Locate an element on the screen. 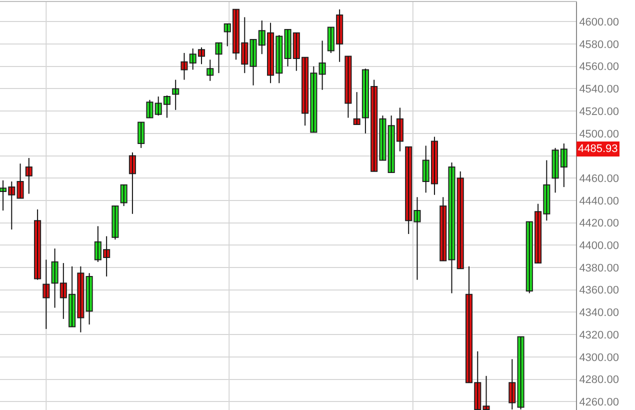 This screenshot has height=410, width=635. y-tick-label: 4600.00 is located at coordinates (599, 22).